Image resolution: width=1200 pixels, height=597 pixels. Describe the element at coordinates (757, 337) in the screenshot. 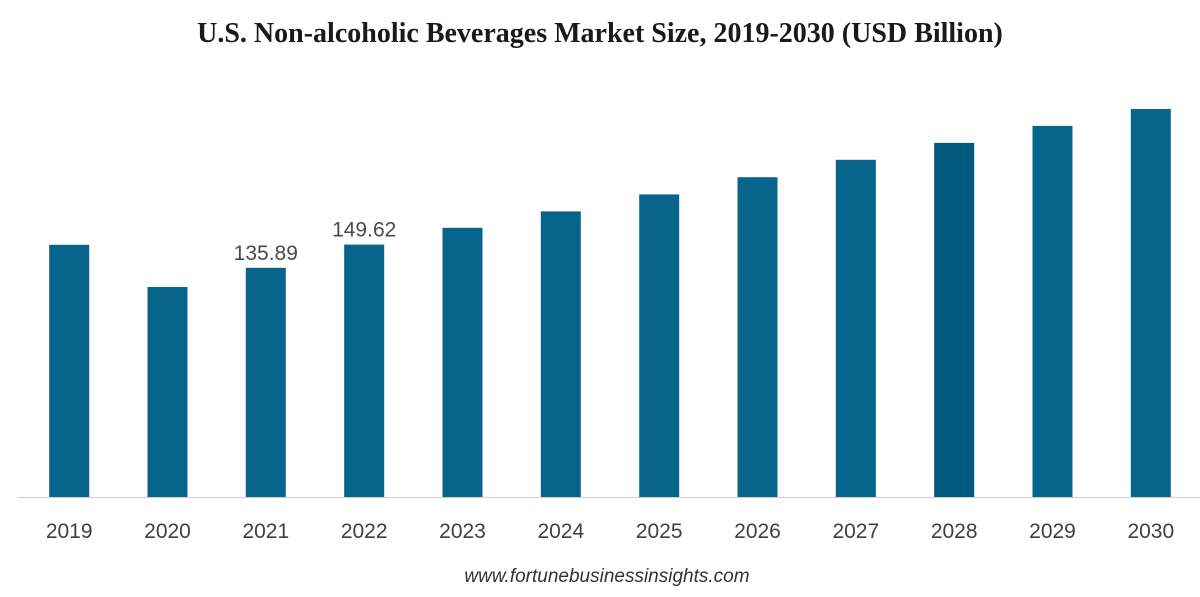

I see `bar-2026` at that location.